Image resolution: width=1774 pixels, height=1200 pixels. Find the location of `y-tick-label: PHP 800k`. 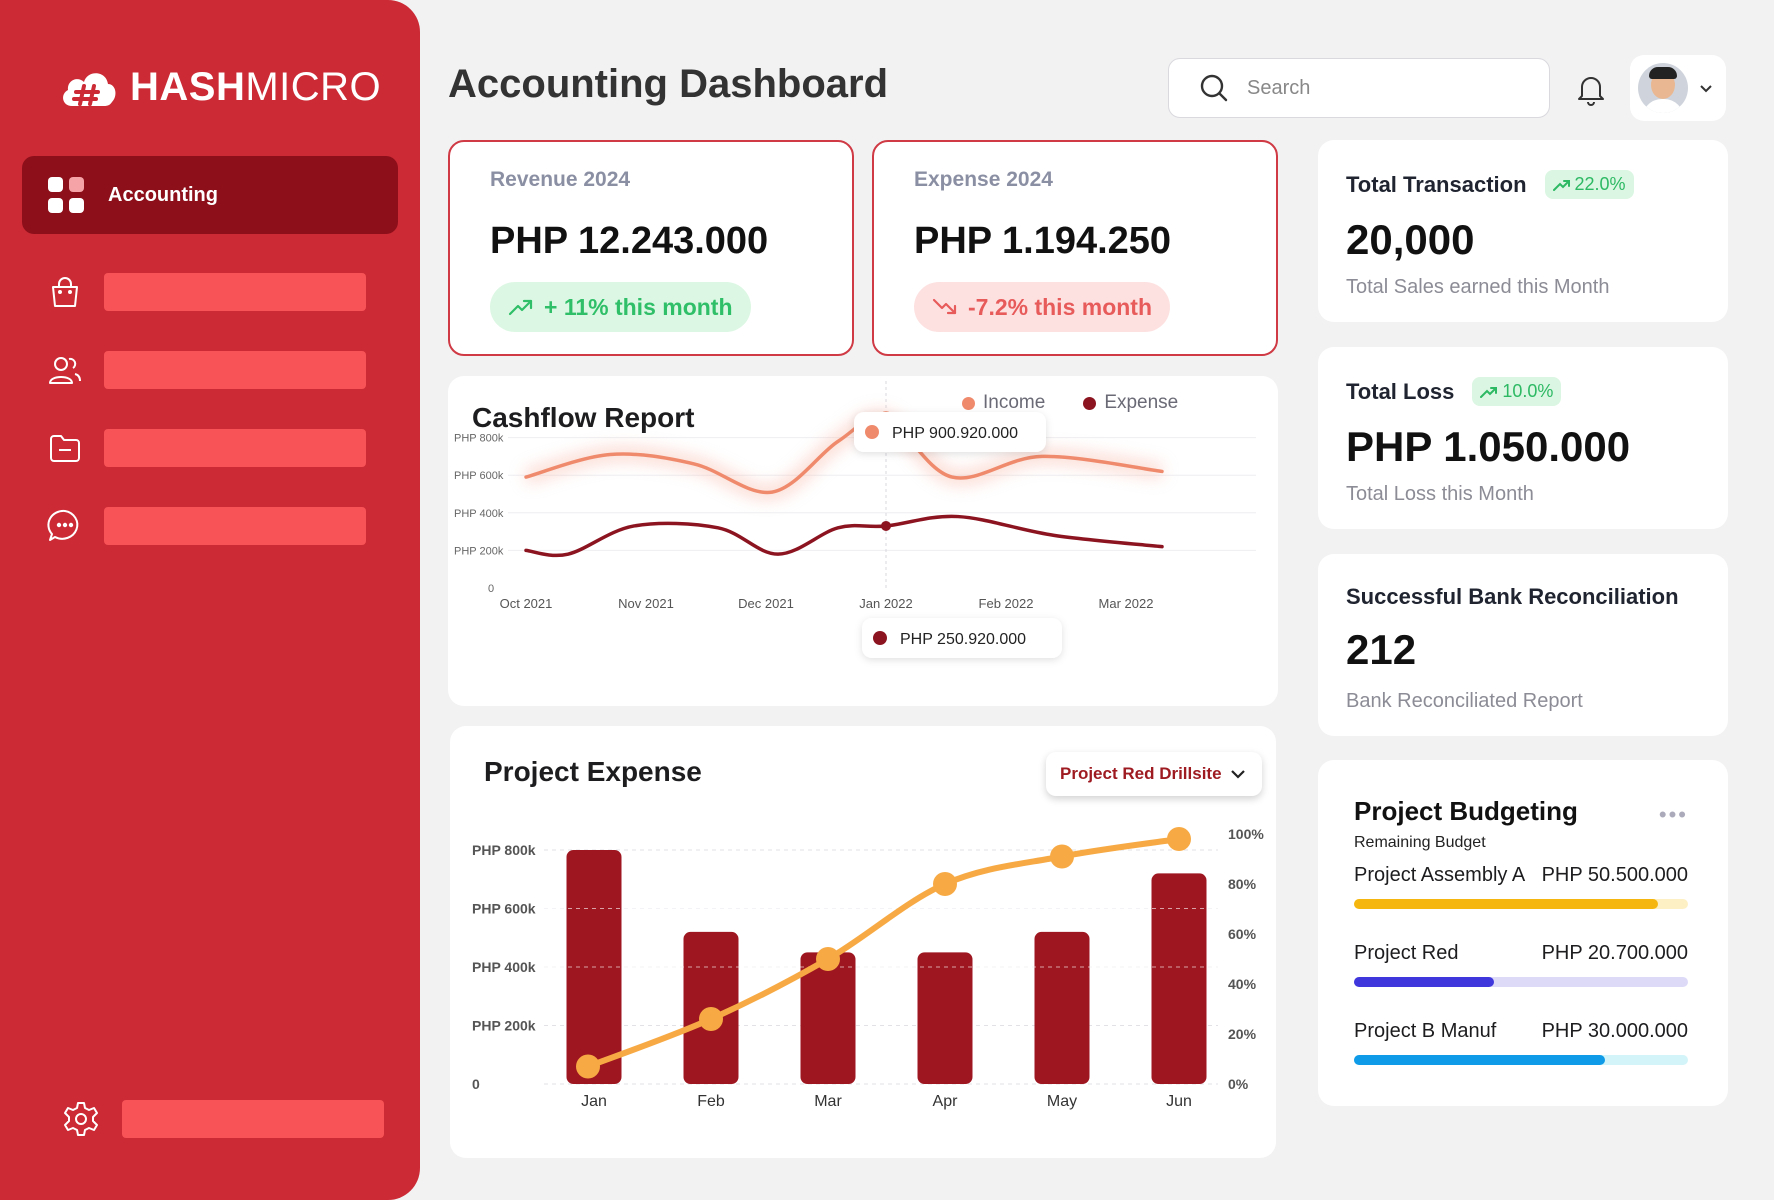

y-tick-label: PHP 800k is located at coordinates (479, 439).